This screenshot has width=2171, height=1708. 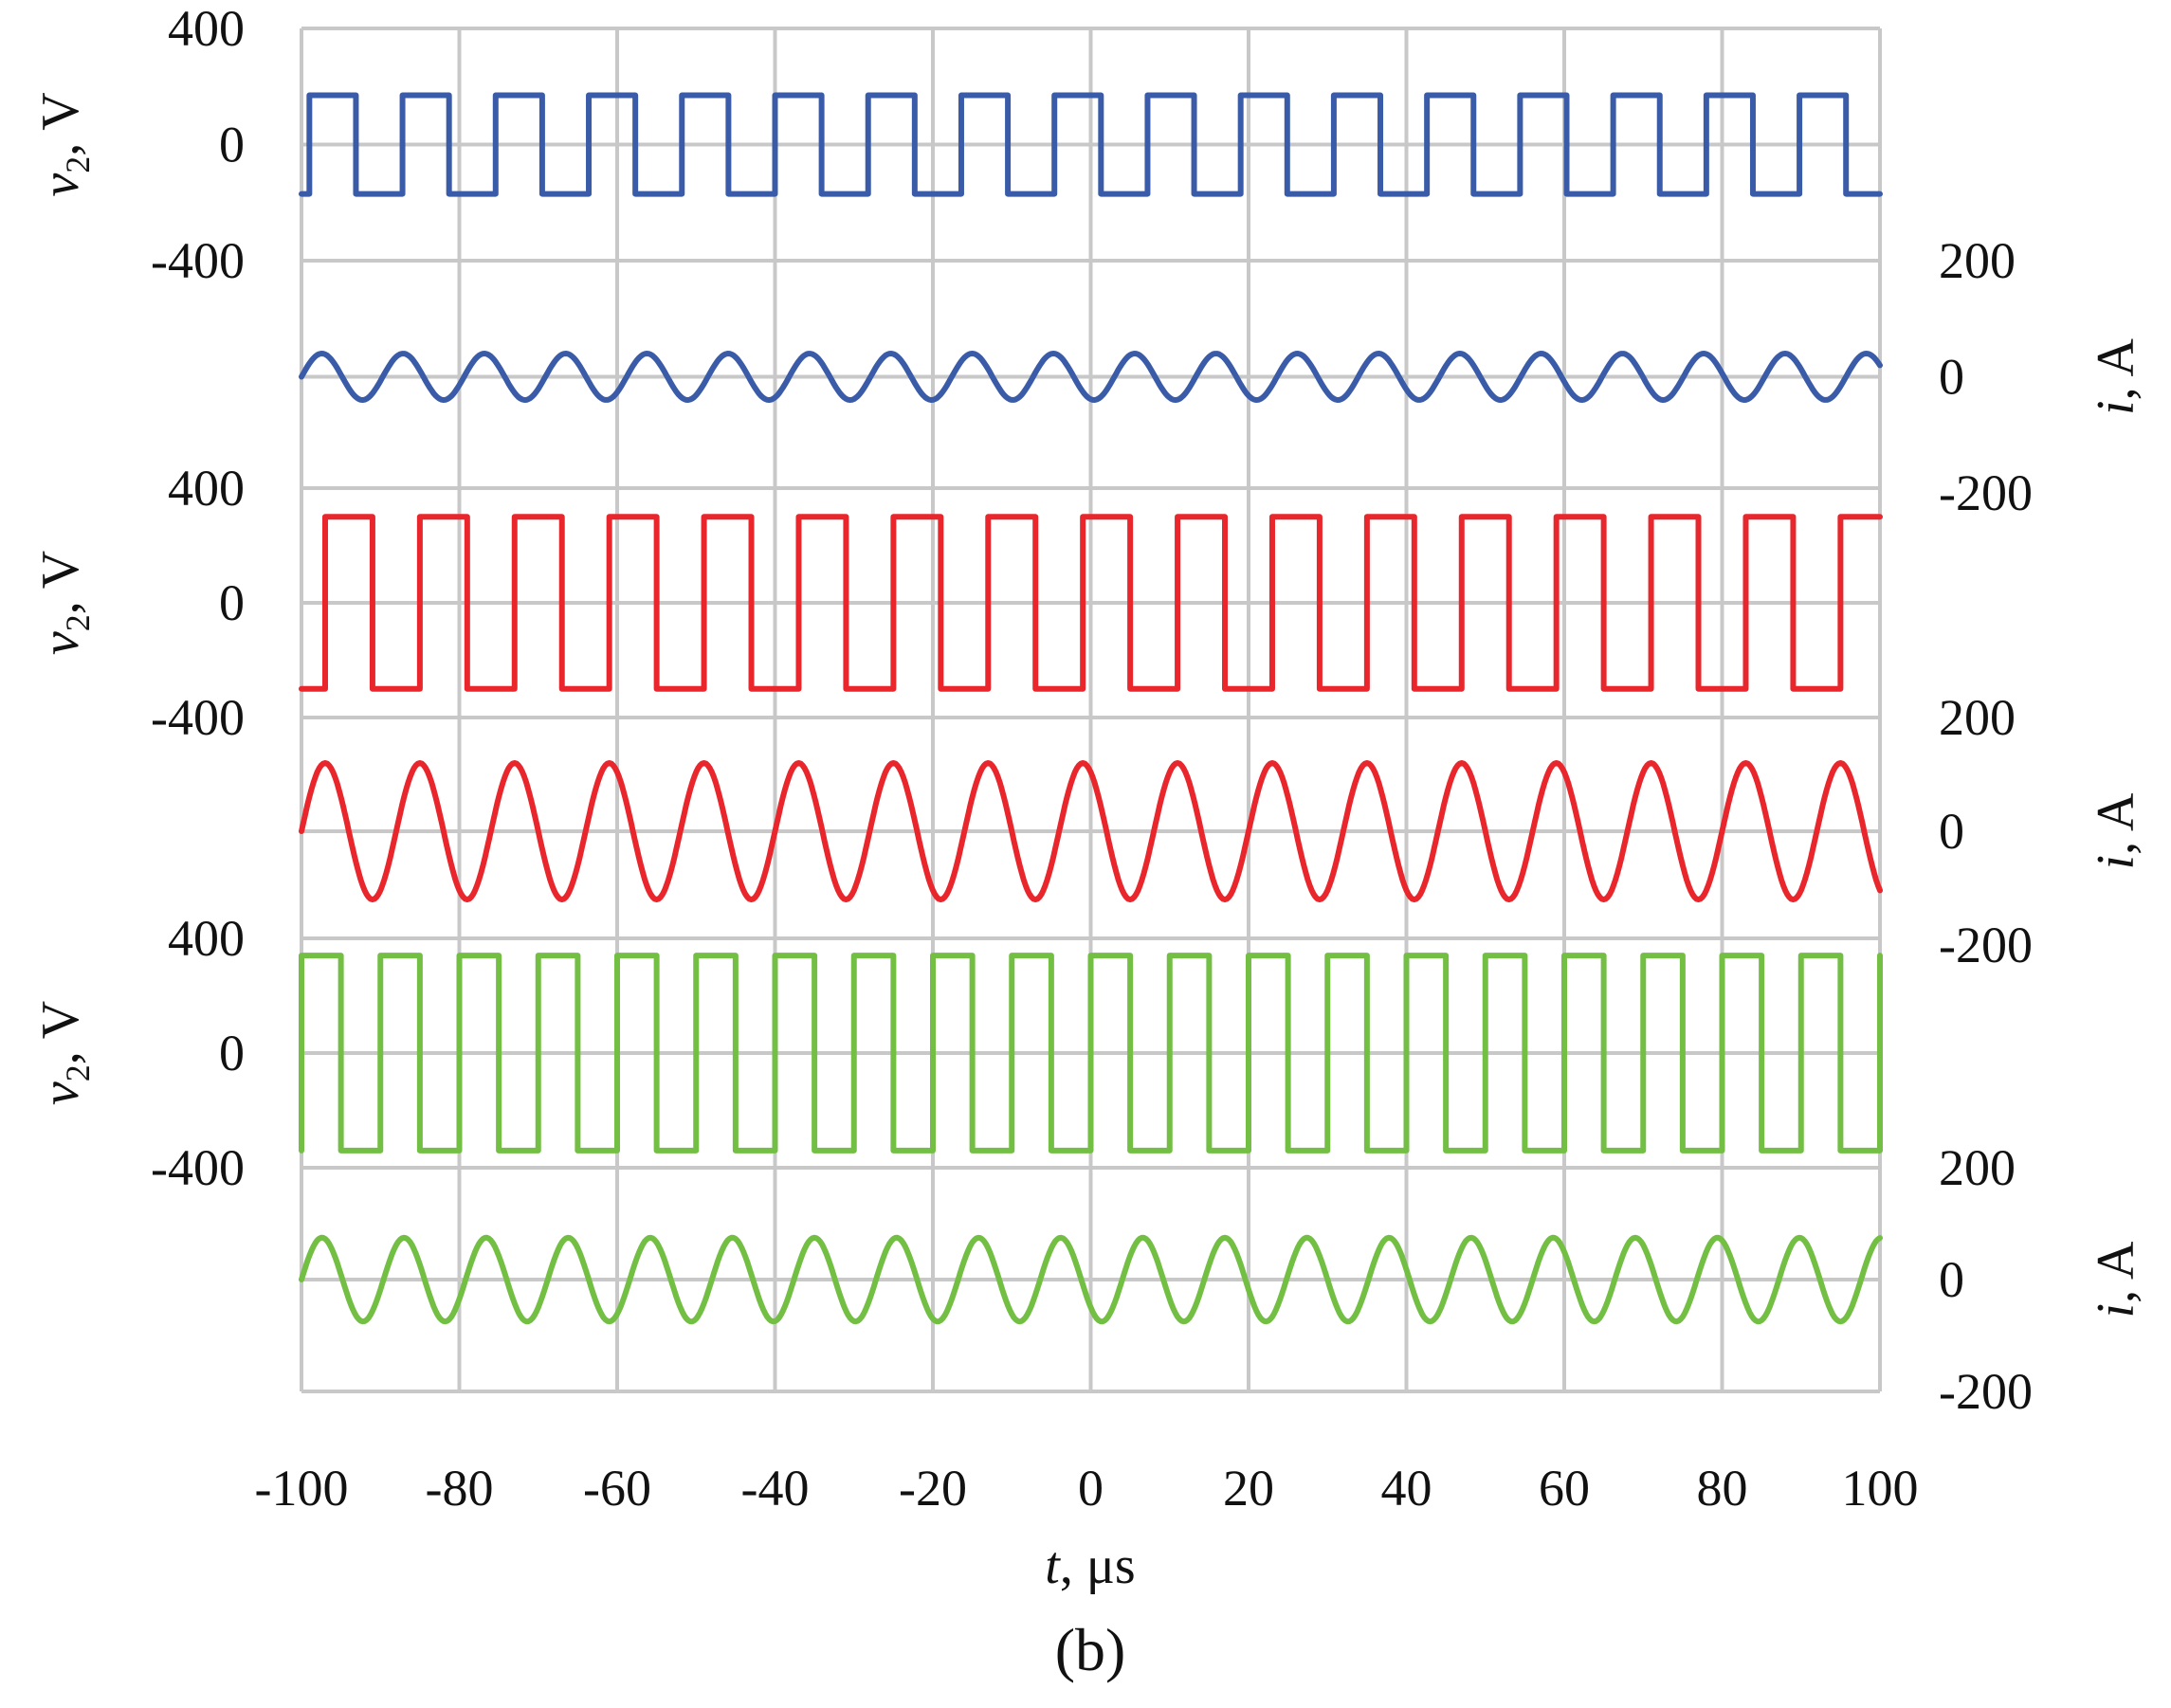 What do you see at coordinates (302, 1488) in the screenshot?
I see `x-tick-label: -100` at bounding box center [302, 1488].